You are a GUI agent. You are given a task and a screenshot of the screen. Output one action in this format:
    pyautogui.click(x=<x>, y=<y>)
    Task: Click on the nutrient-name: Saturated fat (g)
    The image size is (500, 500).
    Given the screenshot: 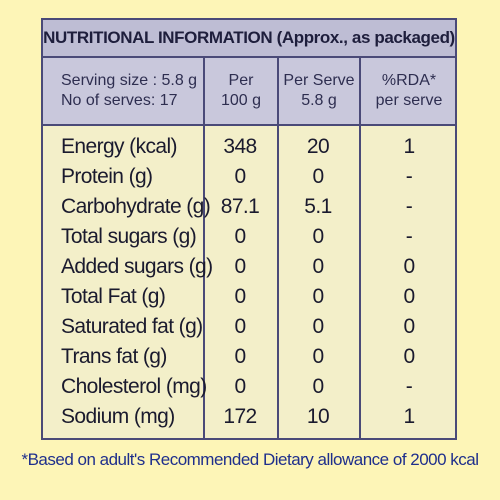 What is the action you would take?
    pyautogui.click(x=132, y=326)
    